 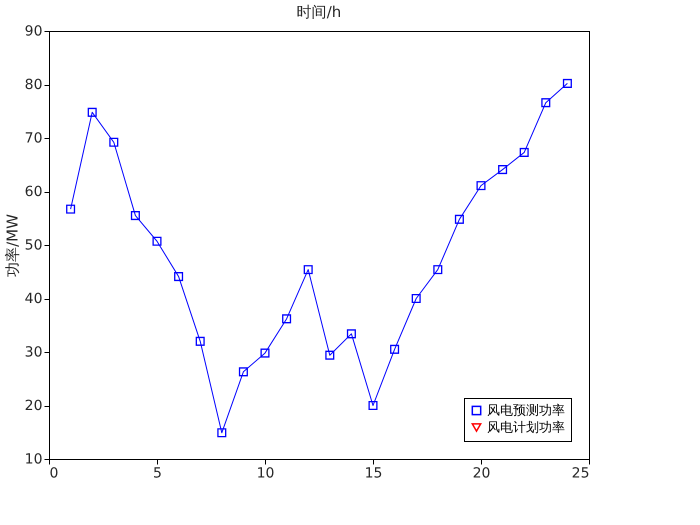 I want to click on y-axis-title: 功率/MW, so click(x=13, y=245).